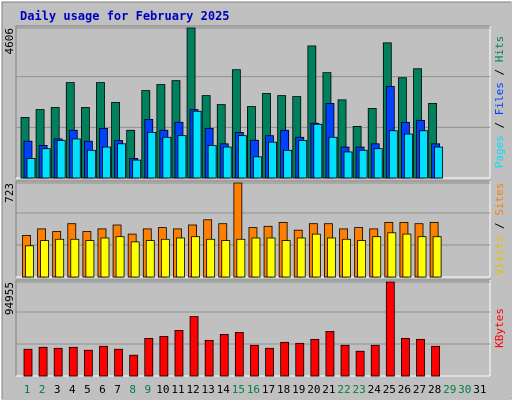 The image size is (512, 404). What do you see at coordinates (283, 389) in the screenshot?
I see `x-tick-label: 18` at bounding box center [283, 389].